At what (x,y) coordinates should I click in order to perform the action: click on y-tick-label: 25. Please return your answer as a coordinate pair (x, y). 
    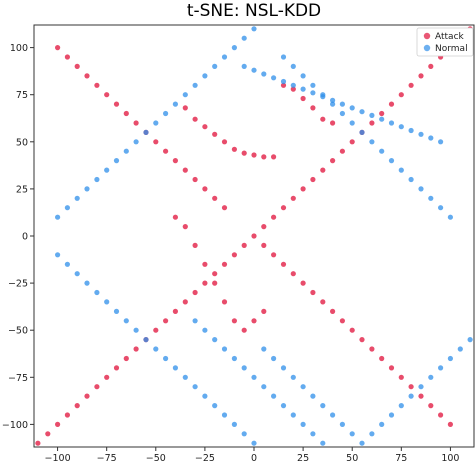
    Looking at the image, I should click on (22, 189).